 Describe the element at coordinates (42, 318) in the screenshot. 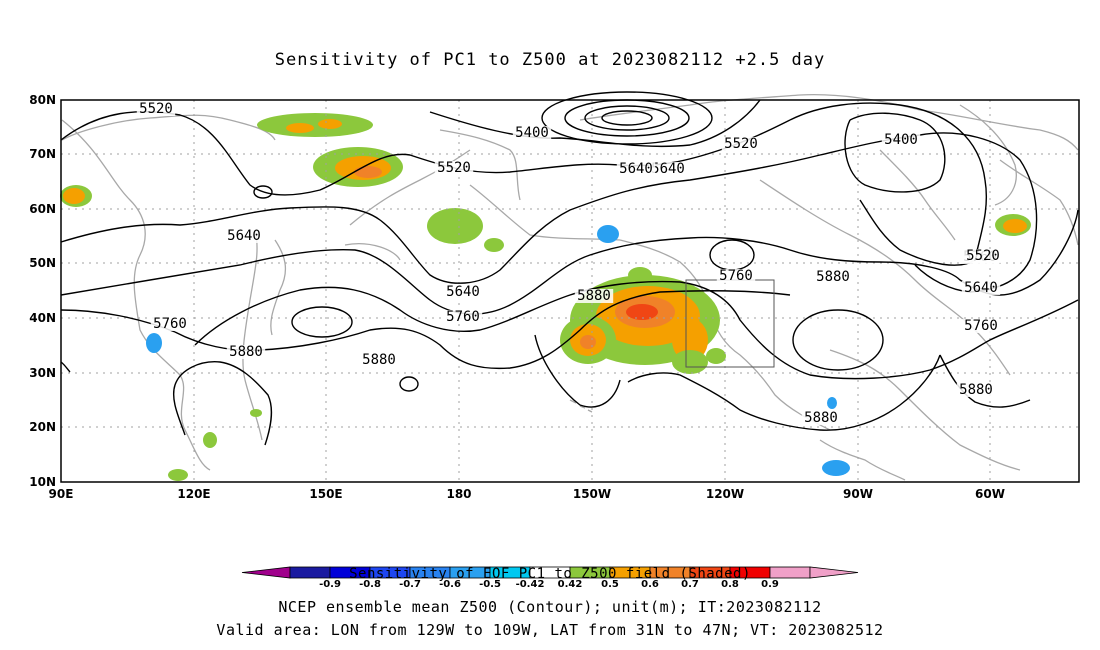

I see `lat-label: 40N` at that location.